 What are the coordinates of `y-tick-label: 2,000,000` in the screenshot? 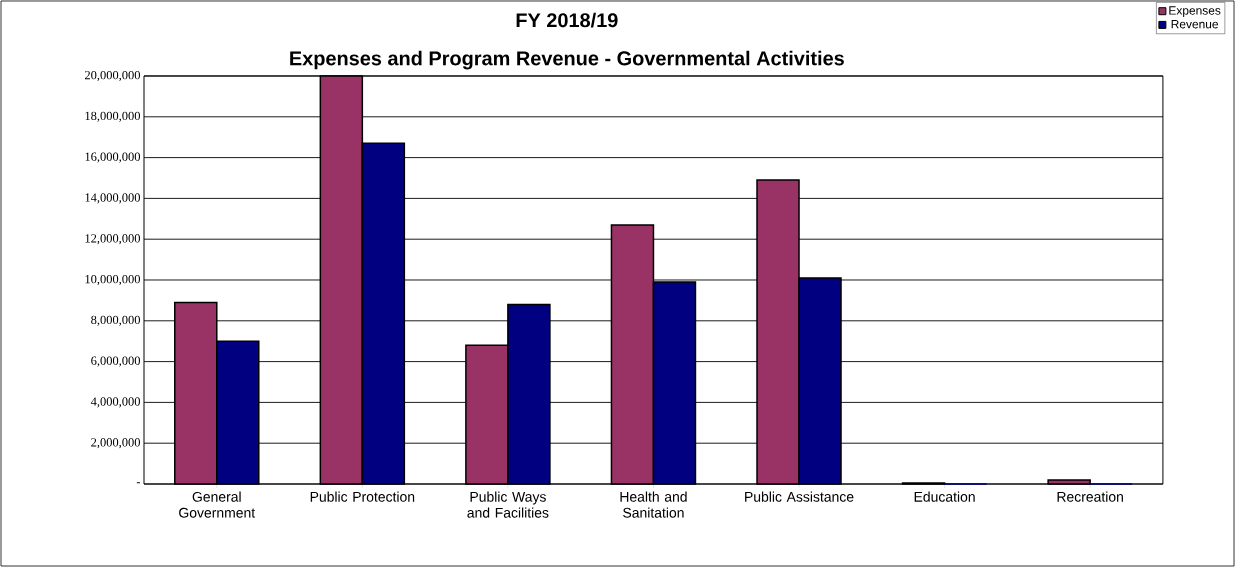 It's located at (115, 443).